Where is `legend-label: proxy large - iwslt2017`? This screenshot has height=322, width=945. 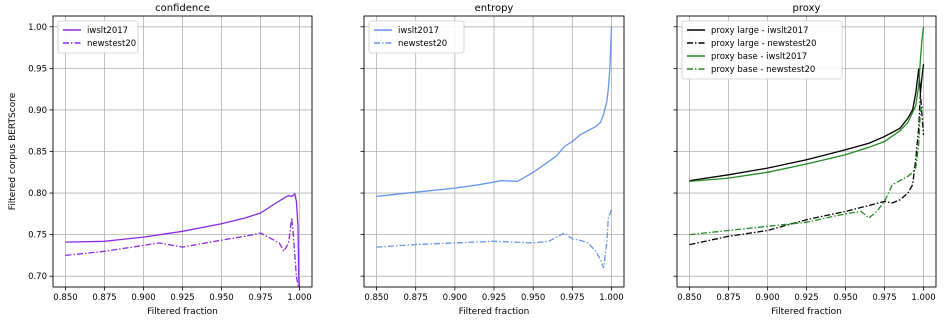 legend-label: proxy large - iwslt2017 is located at coordinates (759, 31).